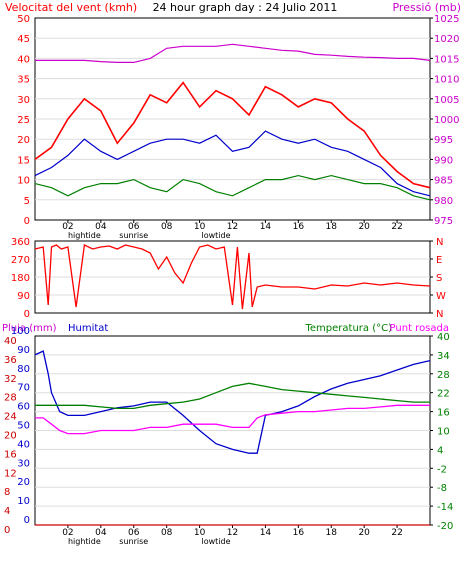 Image resolution: width=465 pixels, height=570 pixels. Describe the element at coordinates (23, 100) in the screenshot. I see `wind-y-tick-label: 30` at that location.